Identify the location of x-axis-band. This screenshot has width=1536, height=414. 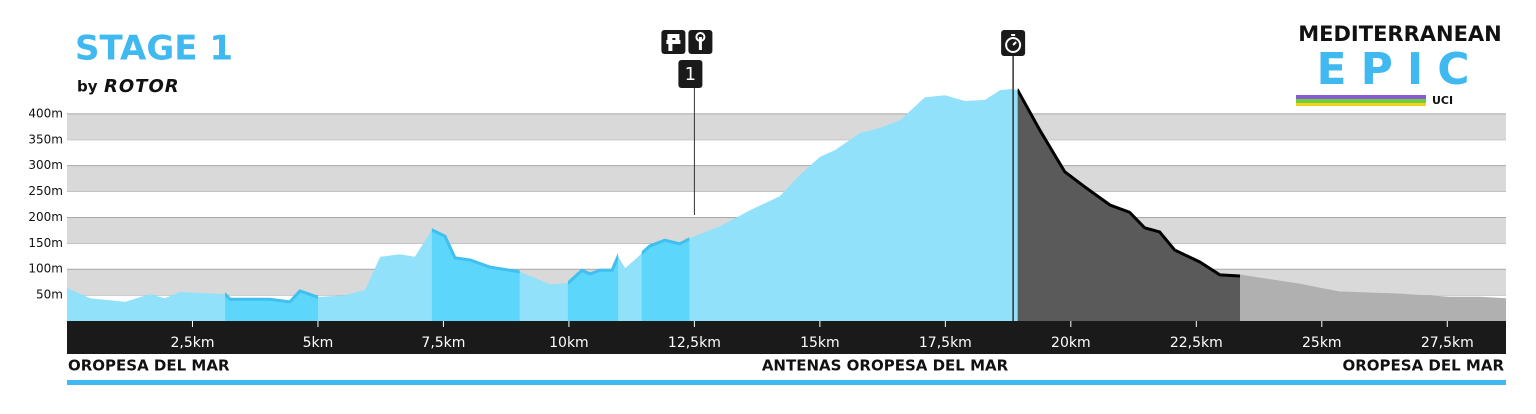
(786, 337).